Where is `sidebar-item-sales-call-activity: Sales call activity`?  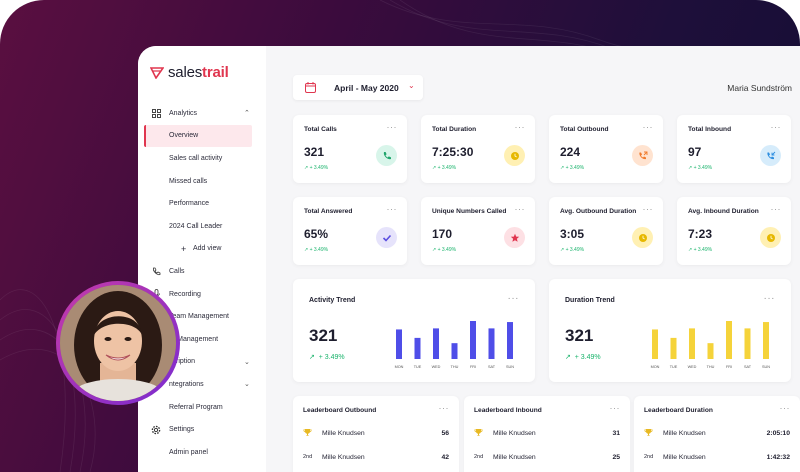 sidebar-item-sales-call-activity: Sales call activity is located at coordinates (202, 158).